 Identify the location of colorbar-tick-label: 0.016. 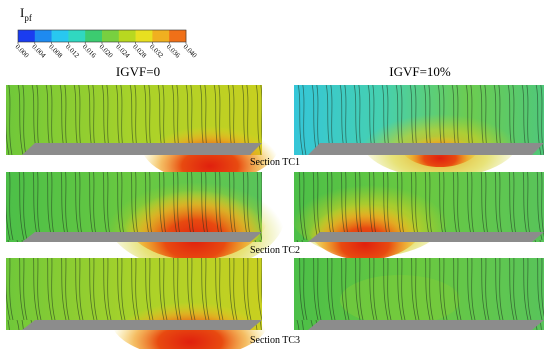
(89, 51).